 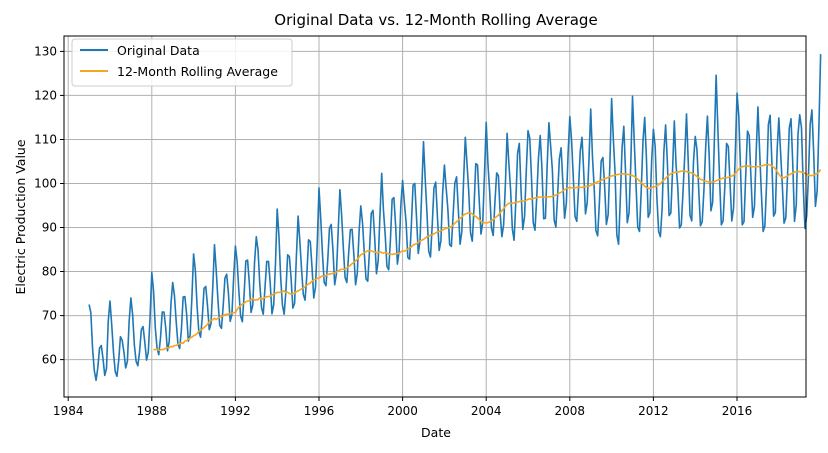 I want to click on x-tick-label: 2000, so click(x=402, y=411).